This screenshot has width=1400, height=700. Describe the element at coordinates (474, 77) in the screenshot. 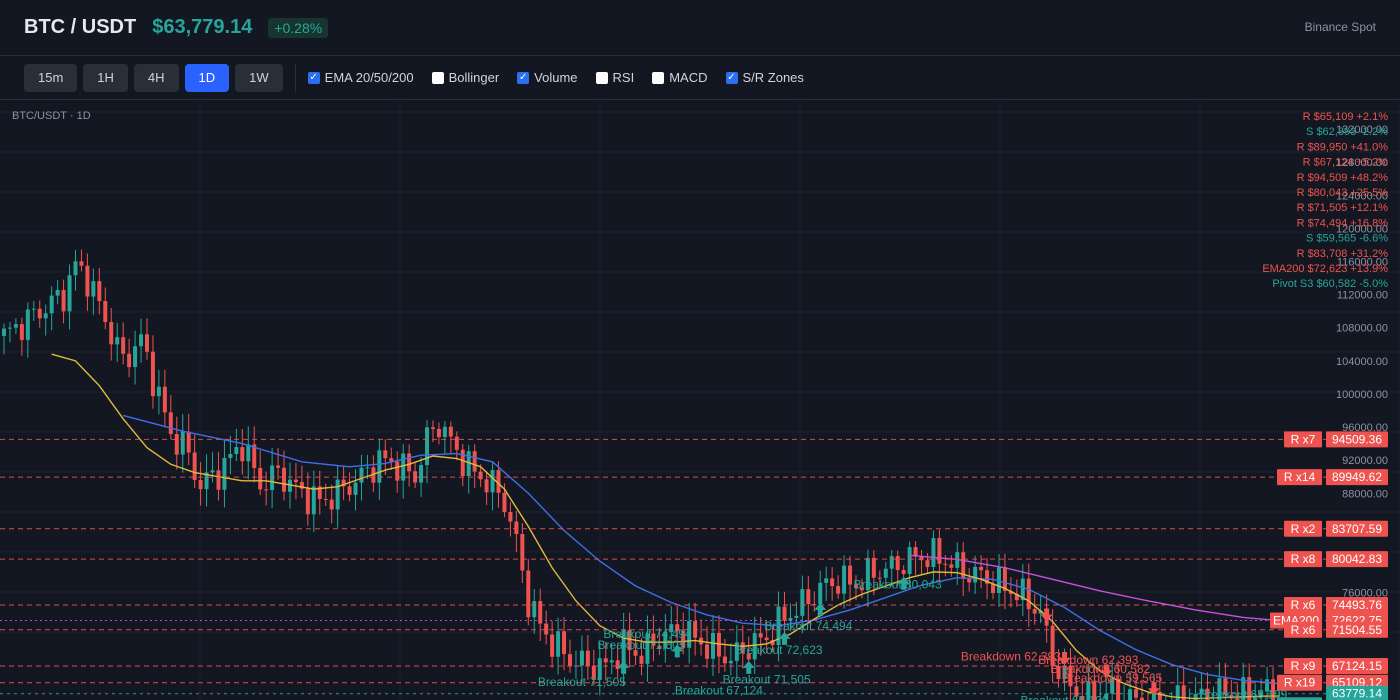

I see `bollinger-label: Bollinger` at that location.